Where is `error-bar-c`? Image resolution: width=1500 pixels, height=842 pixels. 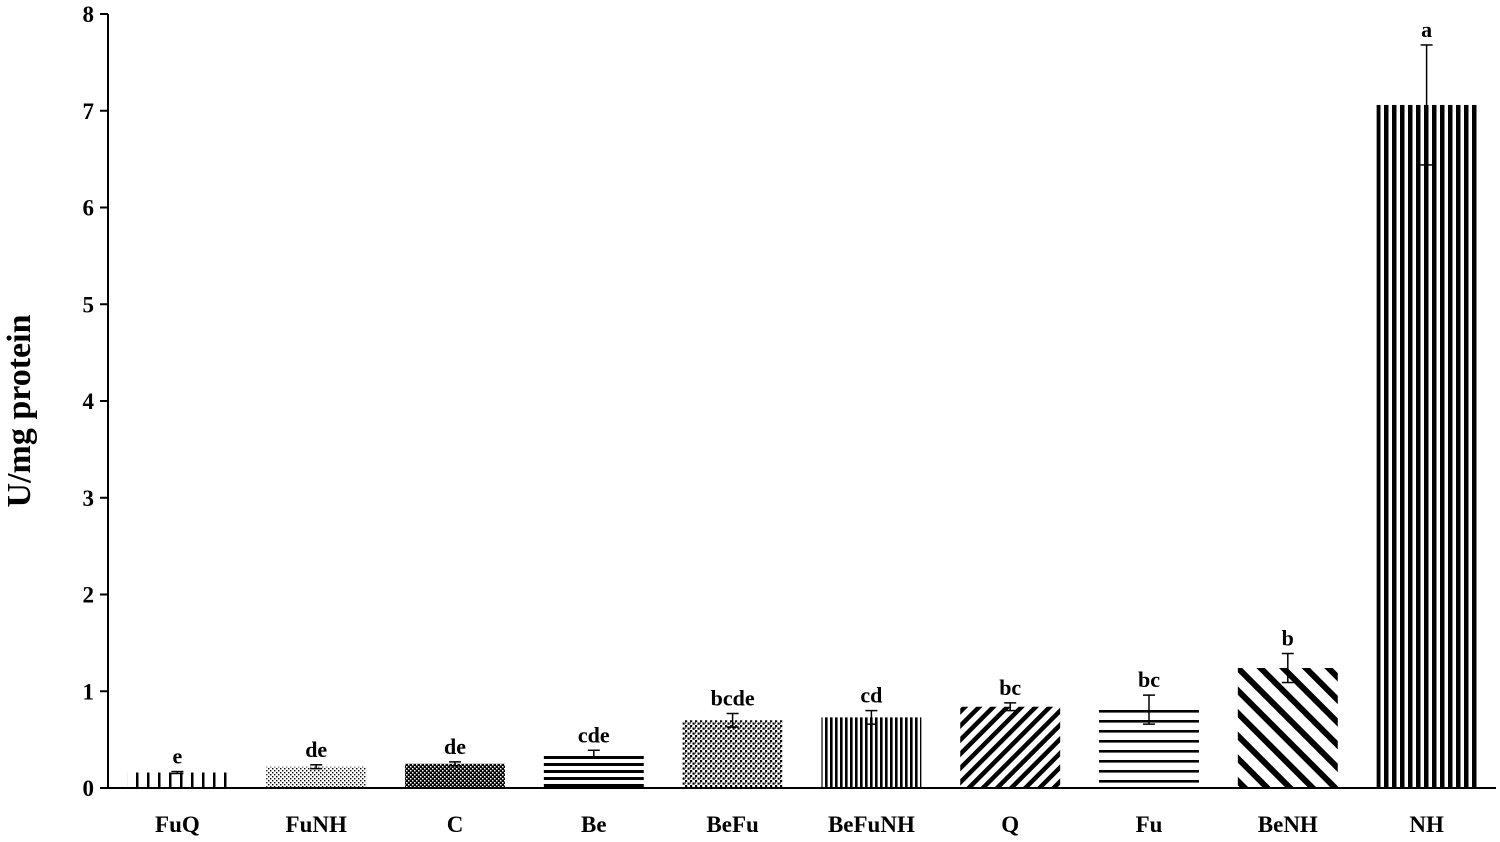
error-bar-c is located at coordinates (455, 764).